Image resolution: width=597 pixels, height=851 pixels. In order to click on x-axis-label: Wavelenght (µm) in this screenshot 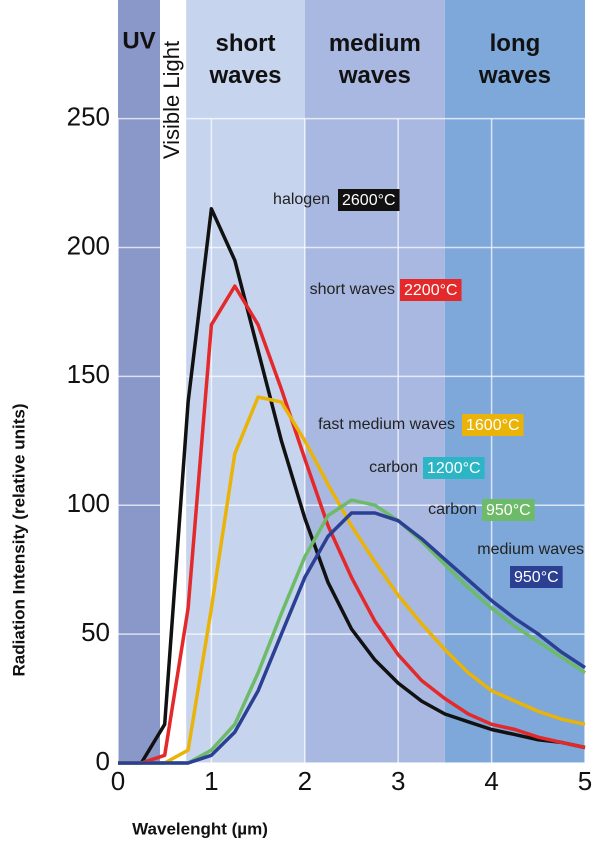, I will do `click(200, 828)`.